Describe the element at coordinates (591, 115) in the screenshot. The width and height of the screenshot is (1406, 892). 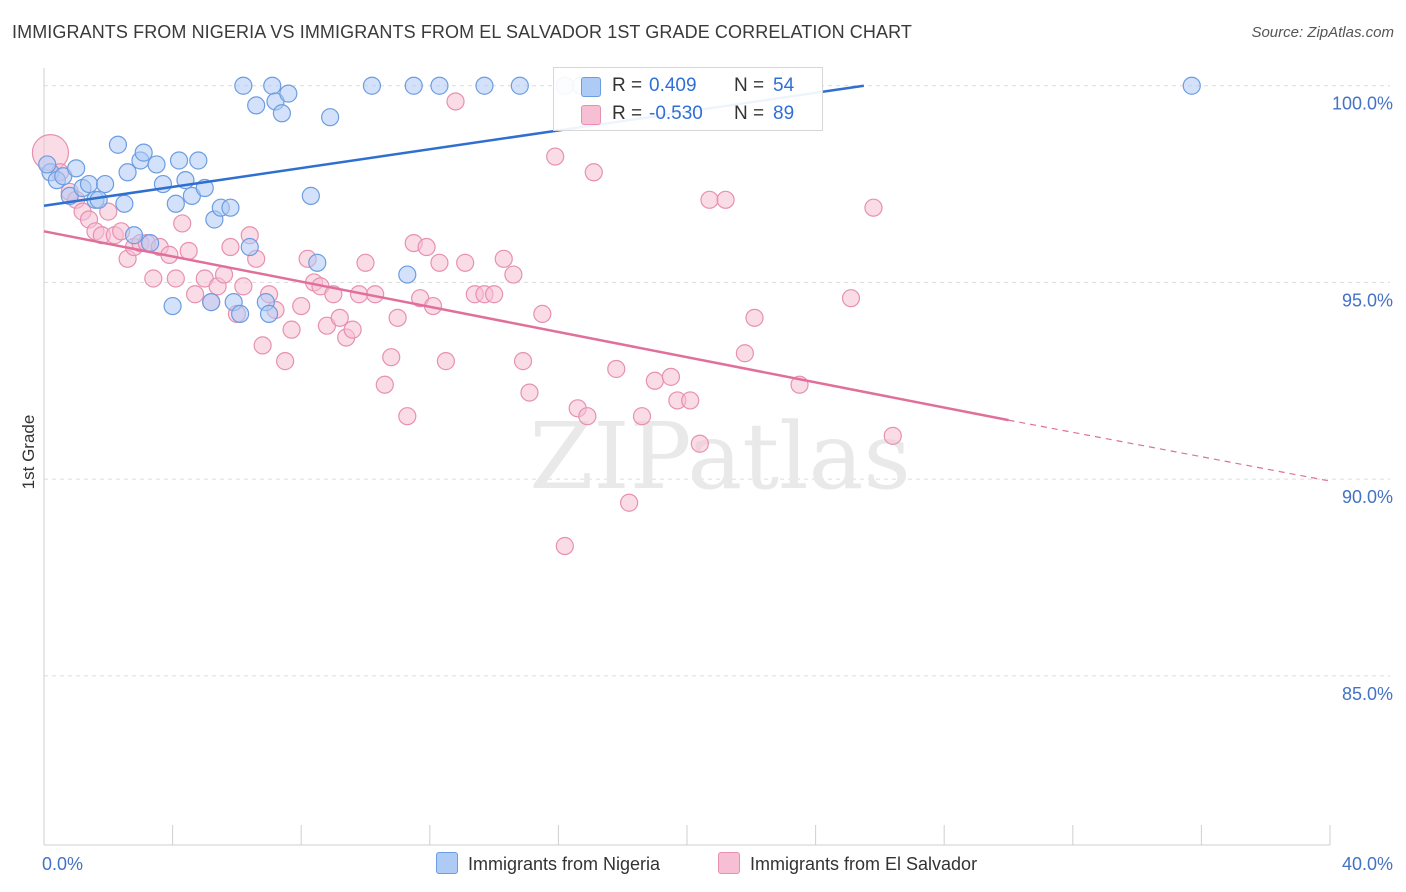
I see `elsalvador-swatch` at that location.